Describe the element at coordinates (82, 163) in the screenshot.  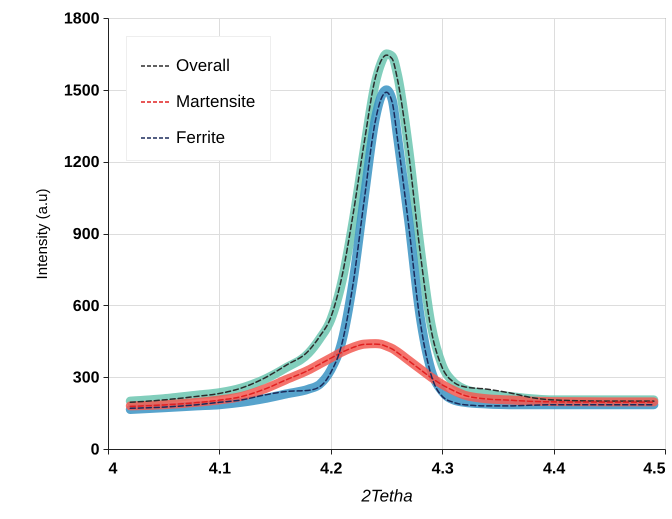
I see `y-tick-label: 1200` at that location.